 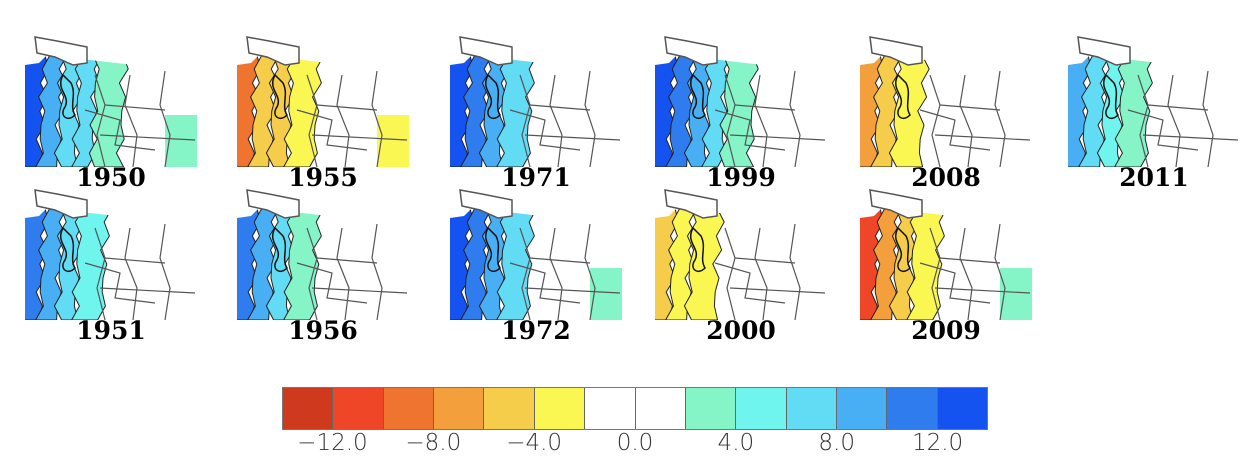 What do you see at coordinates (536, 117) in the screenshot?
I see `map-panel-1971: 1971` at bounding box center [536, 117].